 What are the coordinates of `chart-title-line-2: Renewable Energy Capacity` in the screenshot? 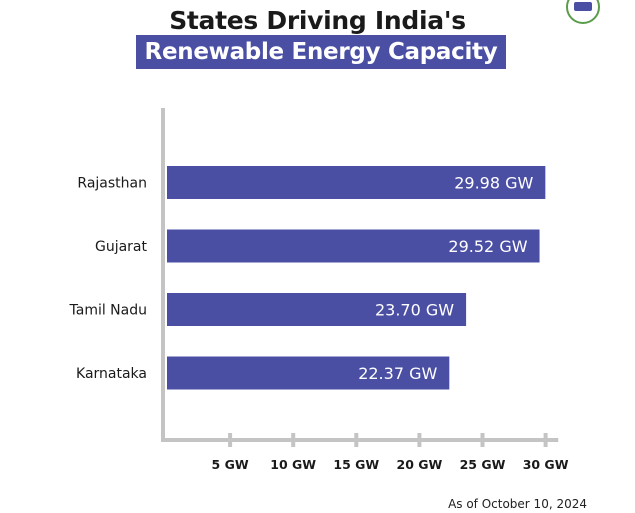 It's located at (321, 52).